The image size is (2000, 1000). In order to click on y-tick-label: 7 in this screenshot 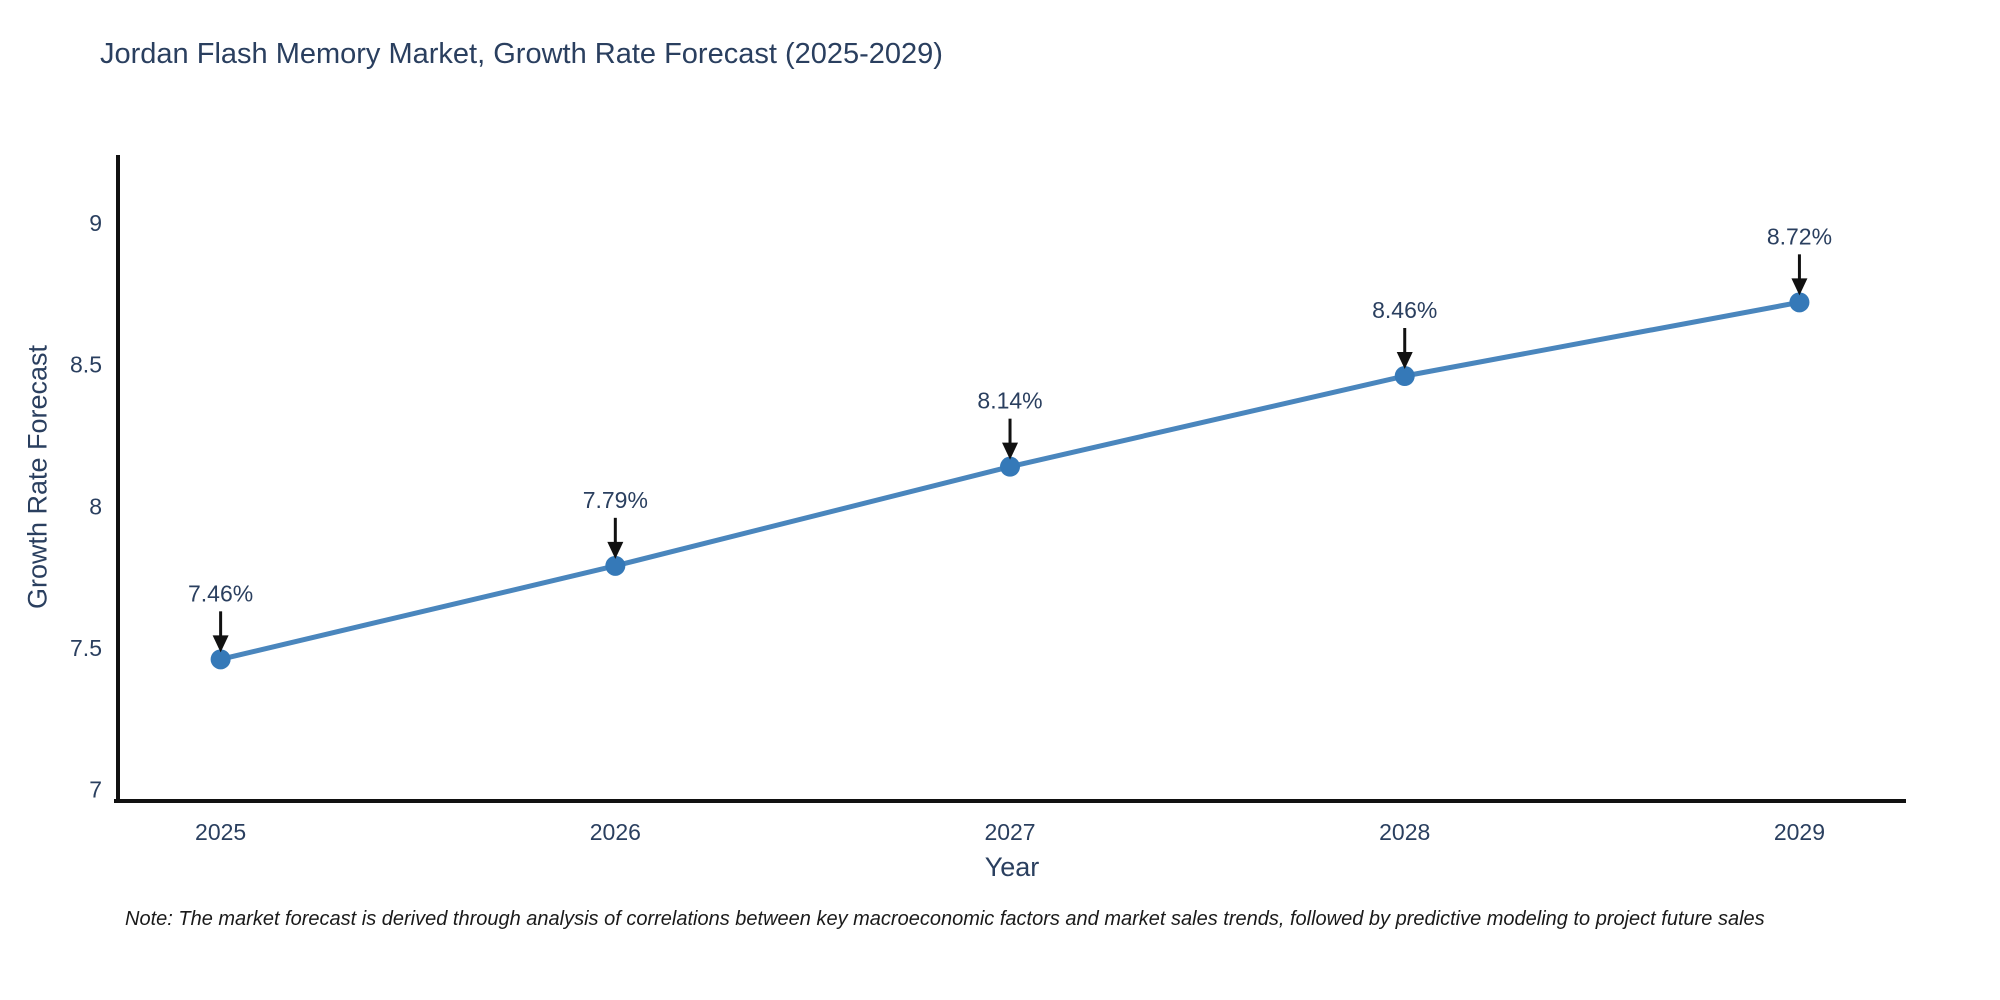, I will do `click(95, 790)`.